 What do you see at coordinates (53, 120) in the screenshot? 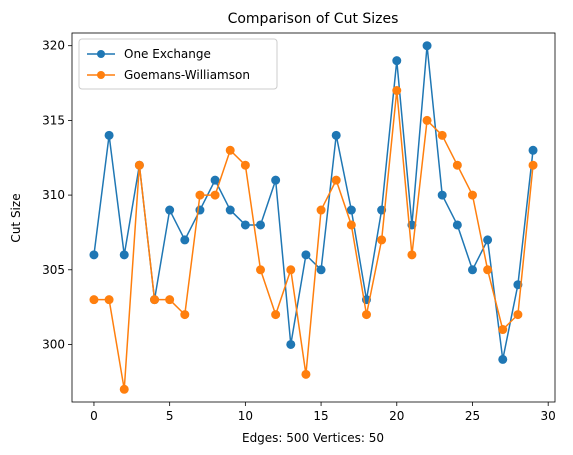
I see `y-tick-label: 315` at bounding box center [53, 120].